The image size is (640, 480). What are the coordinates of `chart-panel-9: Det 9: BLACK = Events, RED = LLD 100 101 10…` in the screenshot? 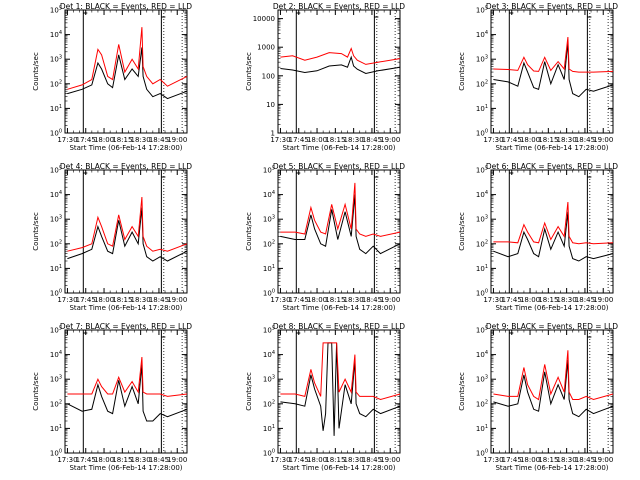 It's located at (538, 397).